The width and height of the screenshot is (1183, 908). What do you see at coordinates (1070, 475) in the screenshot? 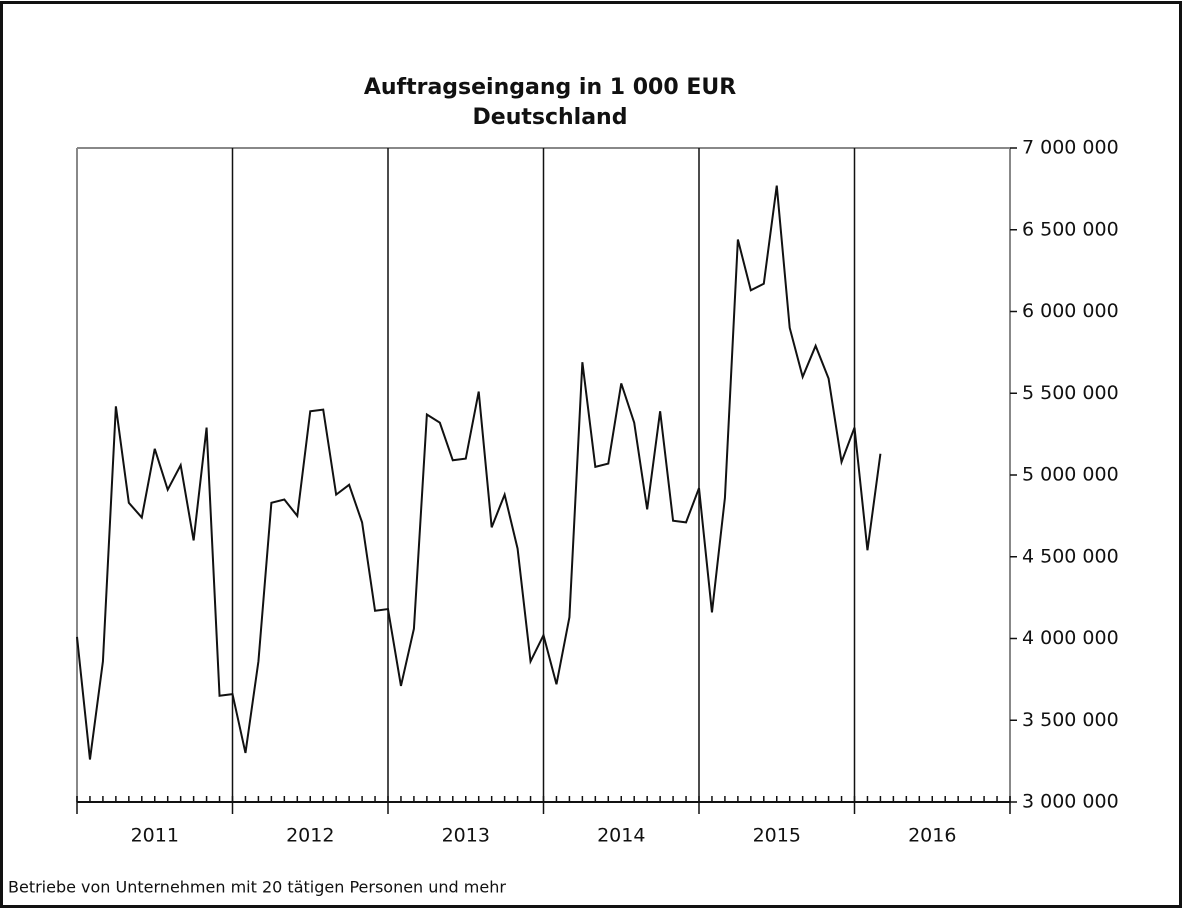
I see `y-tick-label: 5 000 000` at bounding box center [1070, 475].